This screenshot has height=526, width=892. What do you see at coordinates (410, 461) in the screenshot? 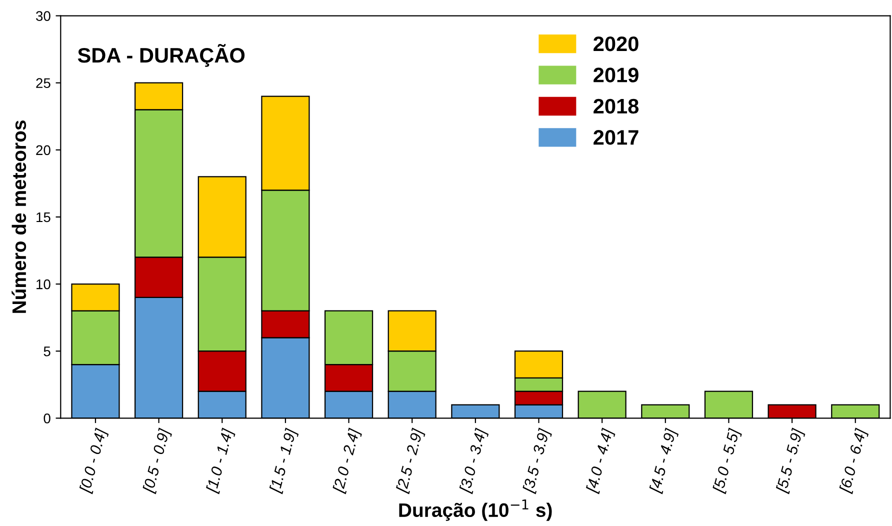
I see `x-tick-label: [2.5 - 2.9]` at bounding box center [410, 461].